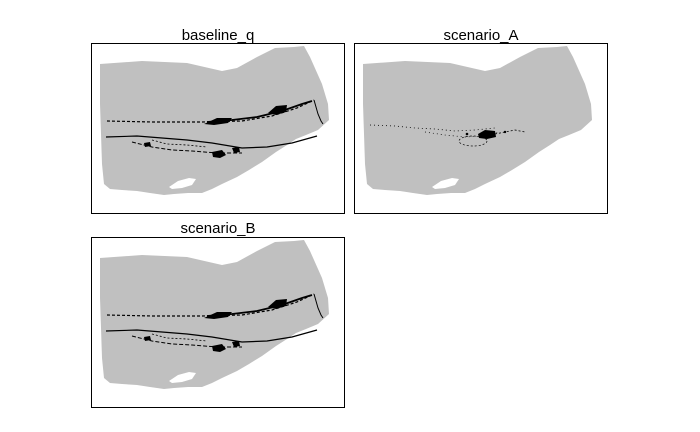 The image size is (700, 432). What do you see at coordinates (236, 344) in the screenshot?
I see `patch-lower-2-scenario-B` at bounding box center [236, 344].